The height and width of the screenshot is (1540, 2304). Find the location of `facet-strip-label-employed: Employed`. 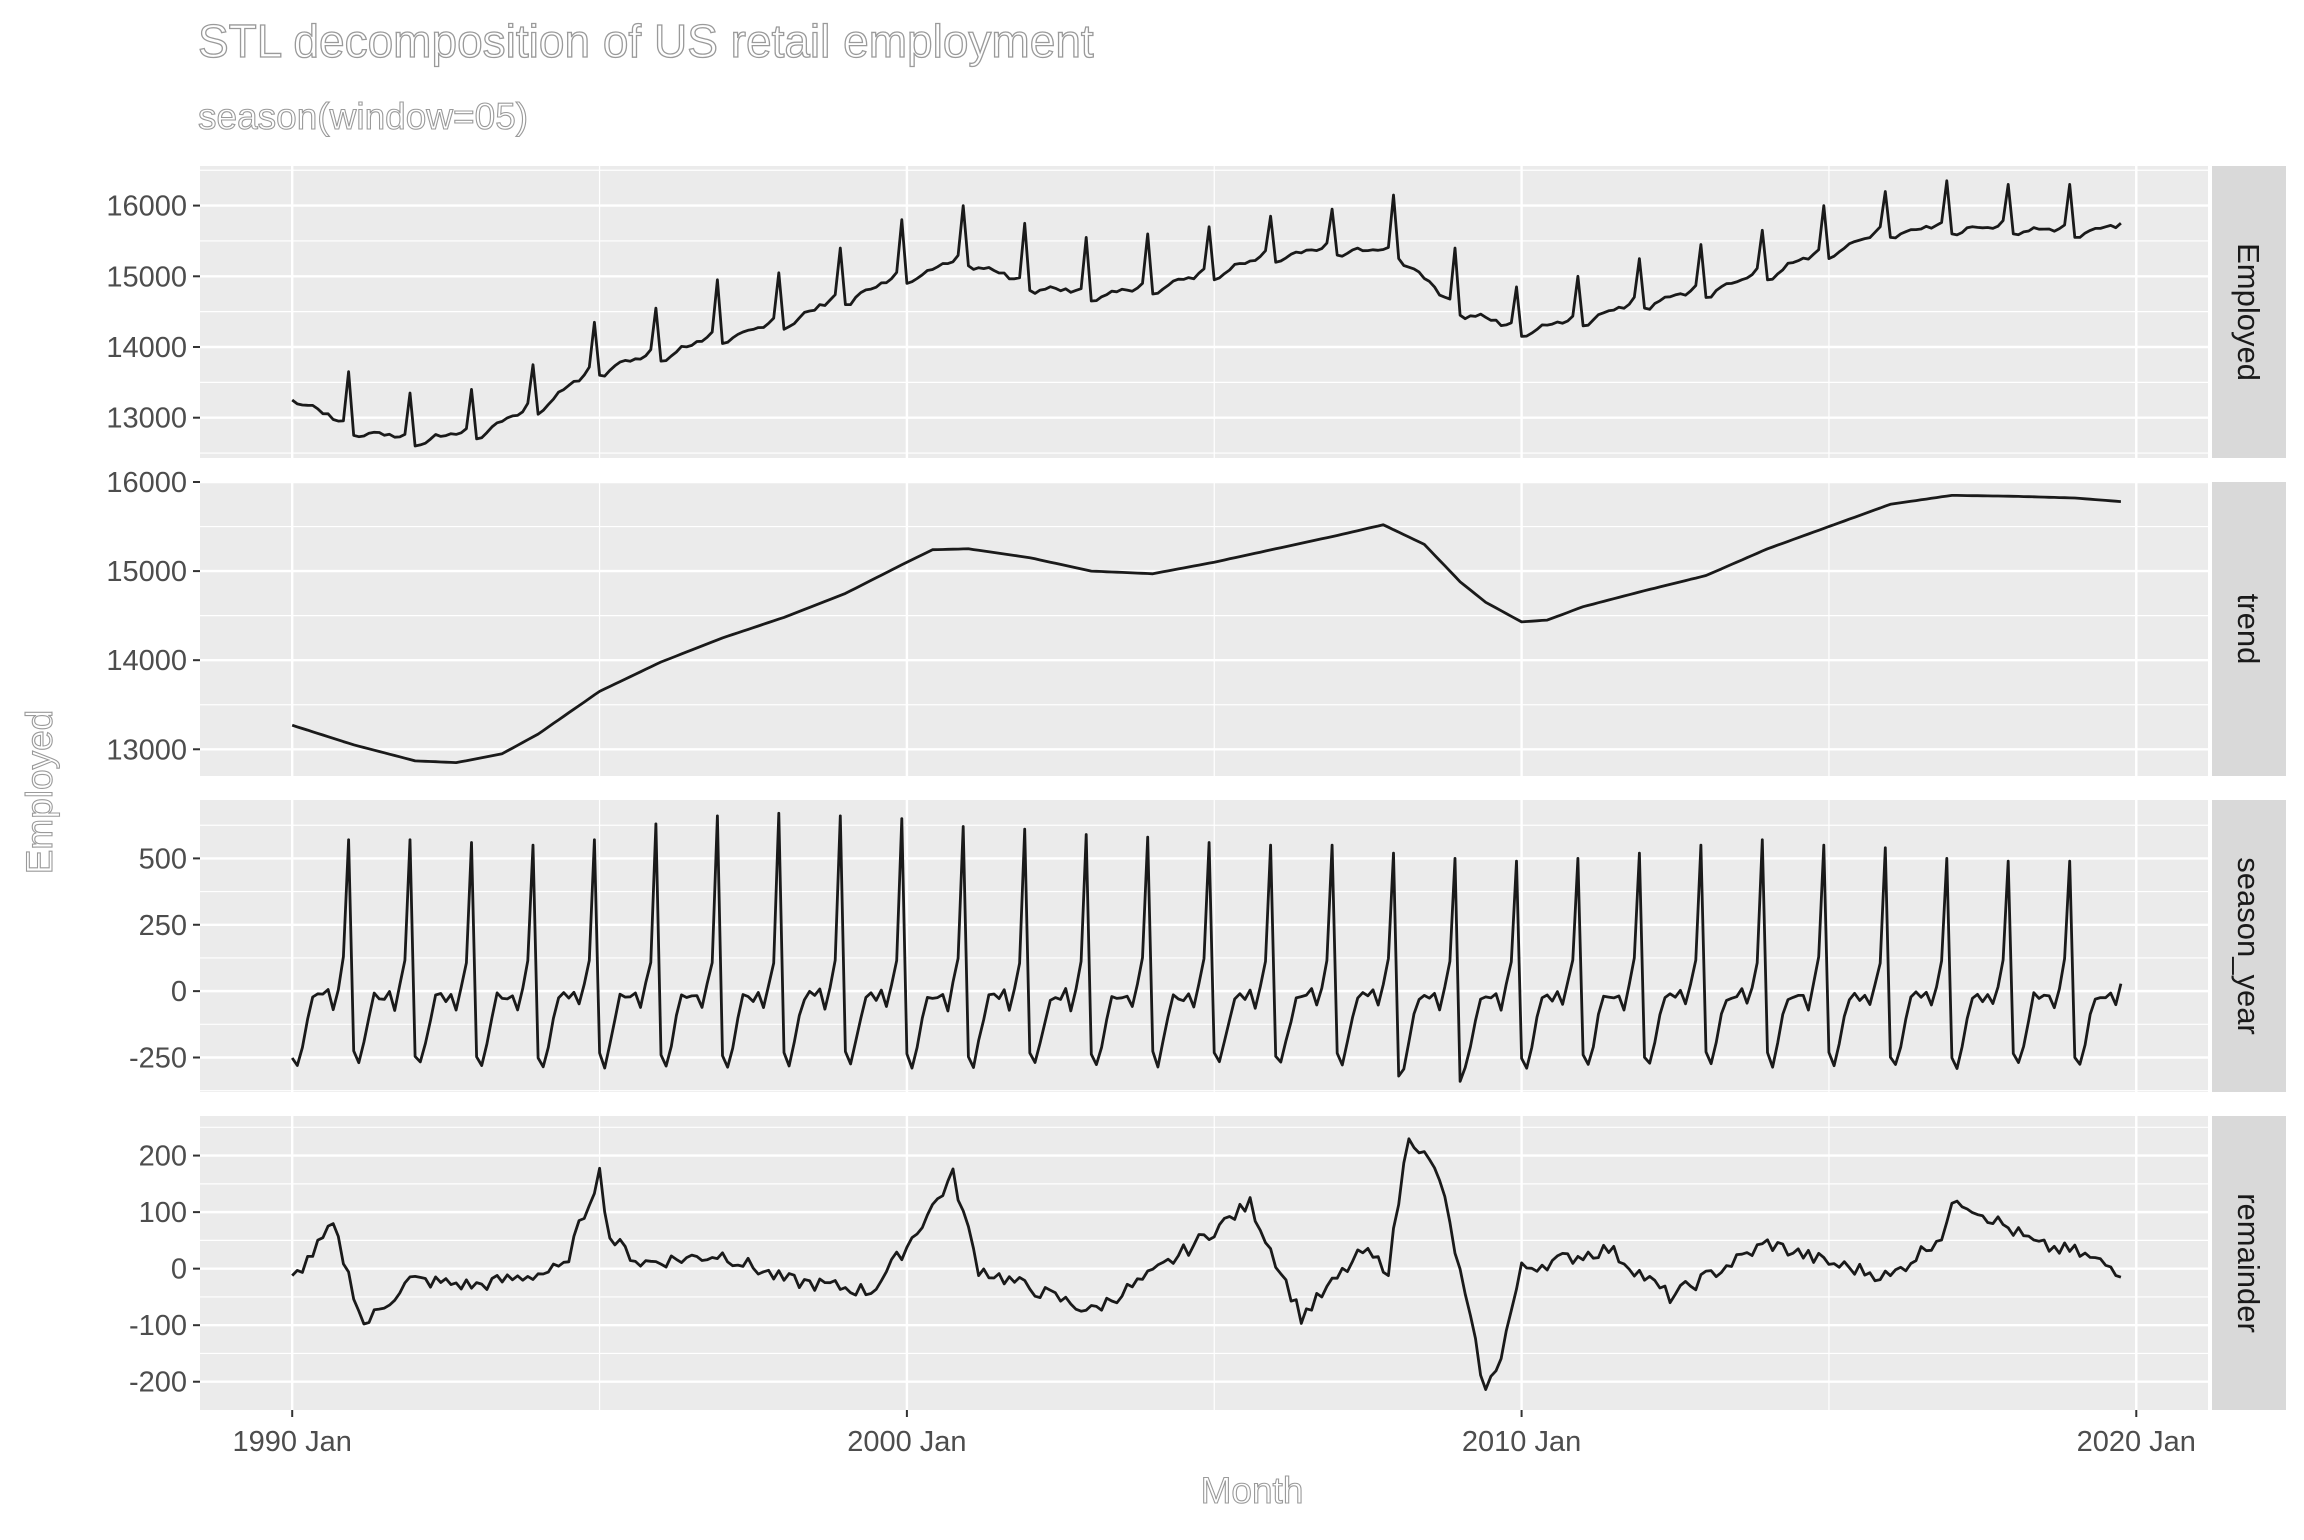

facet-strip-label-employed: Employed is located at coordinates (2248, 312).